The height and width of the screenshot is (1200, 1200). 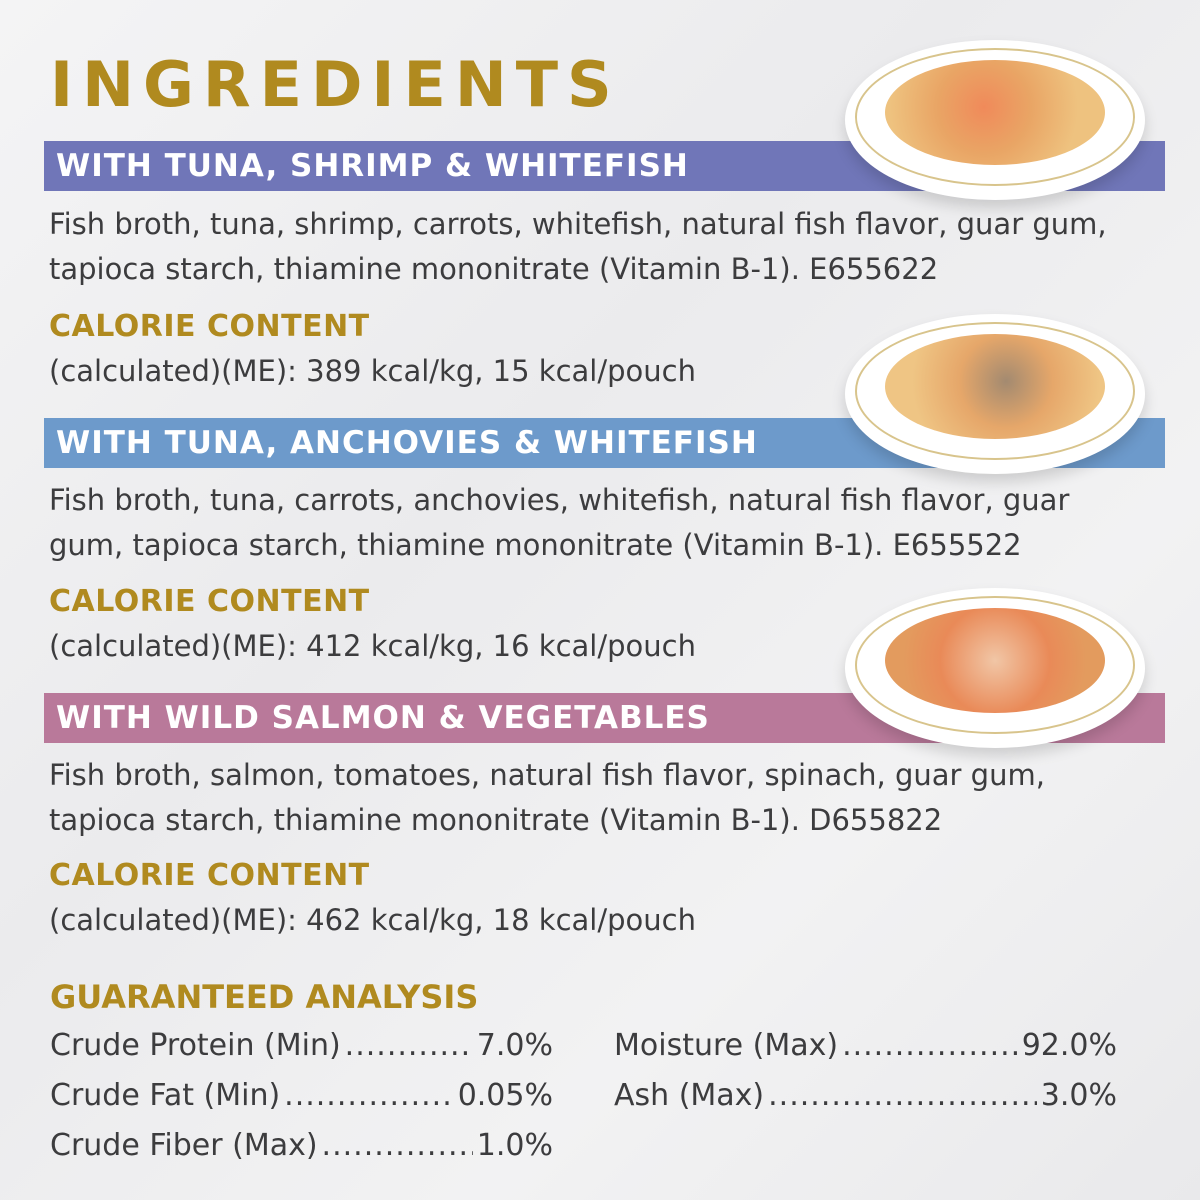 I want to click on analysis-right-column: Moisture (Max) 92.0% Ash (Max) 3.0%, so click(x=865, y=1078).